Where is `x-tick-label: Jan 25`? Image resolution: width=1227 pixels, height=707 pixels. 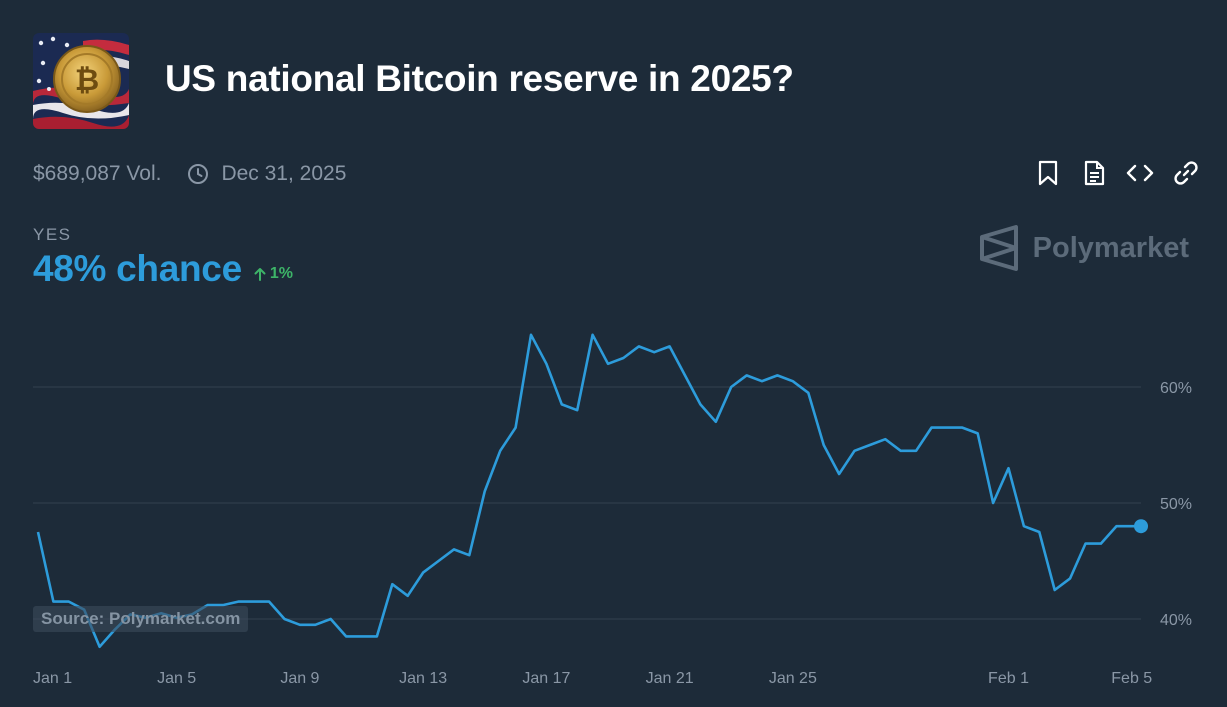
x-tick-label: Jan 25 is located at coordinates (793, 678).